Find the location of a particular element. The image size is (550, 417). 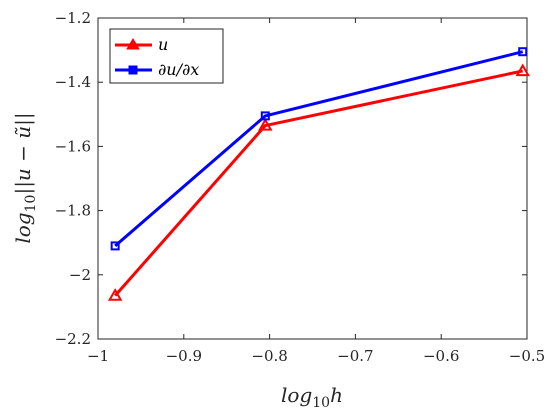

legend-entry: ∂u/∂x is located at coordinates (157, 69).